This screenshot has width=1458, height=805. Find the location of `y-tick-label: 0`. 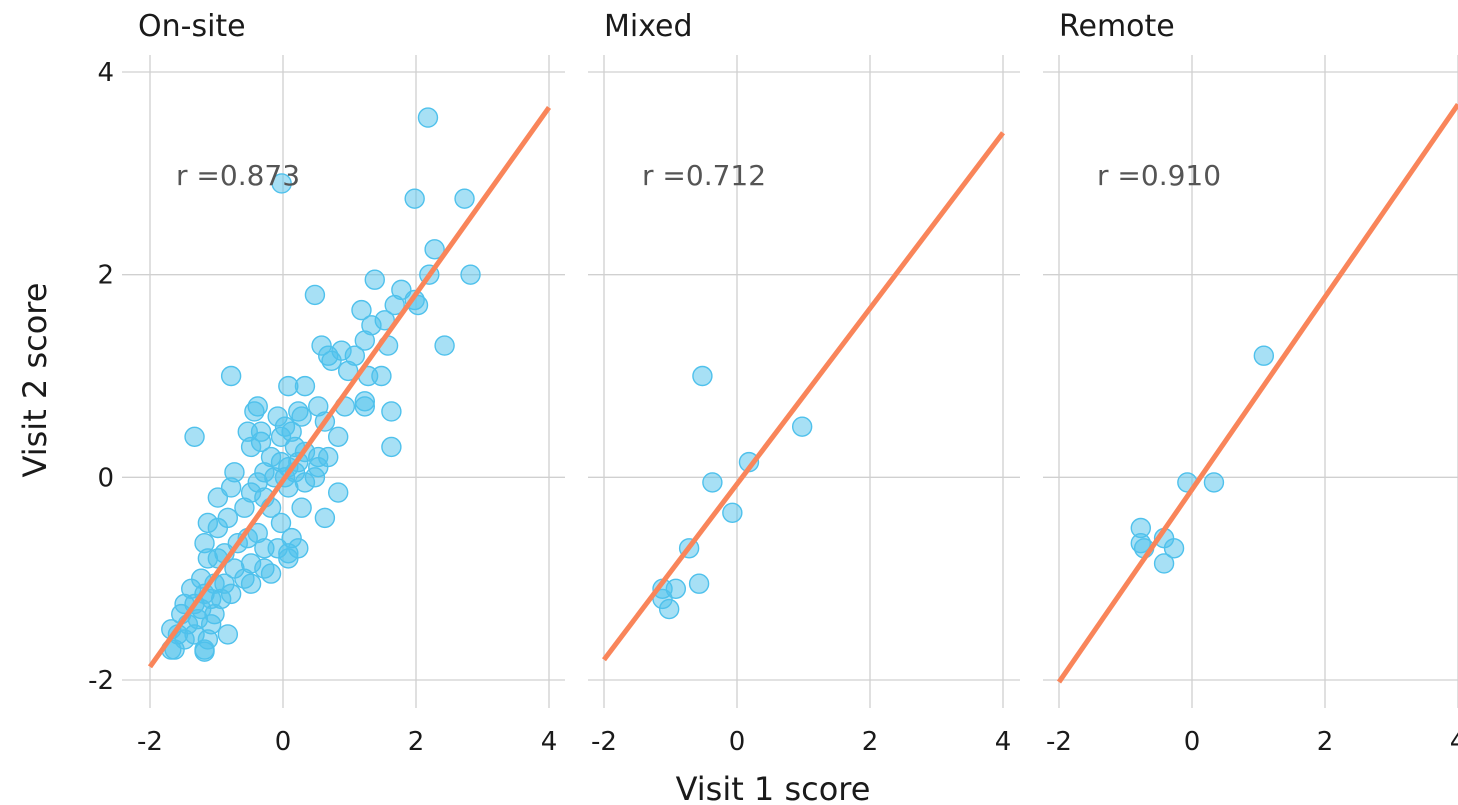

y-tick-label: 0 is located at coordinates (105, 478).